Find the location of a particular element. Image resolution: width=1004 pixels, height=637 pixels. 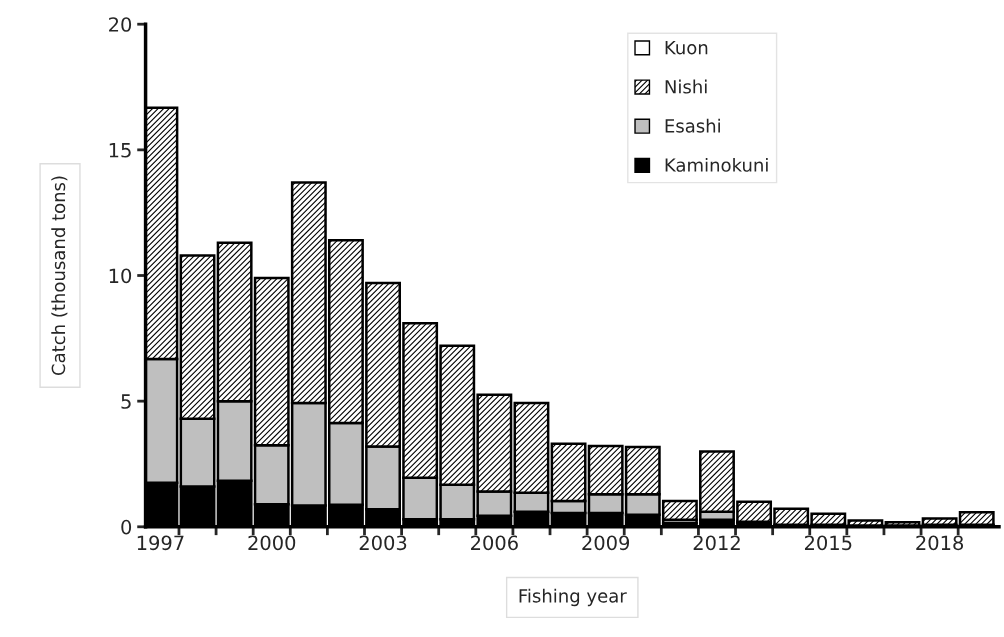

x-tick-label: 1997 is located at coordinates (160, 543).